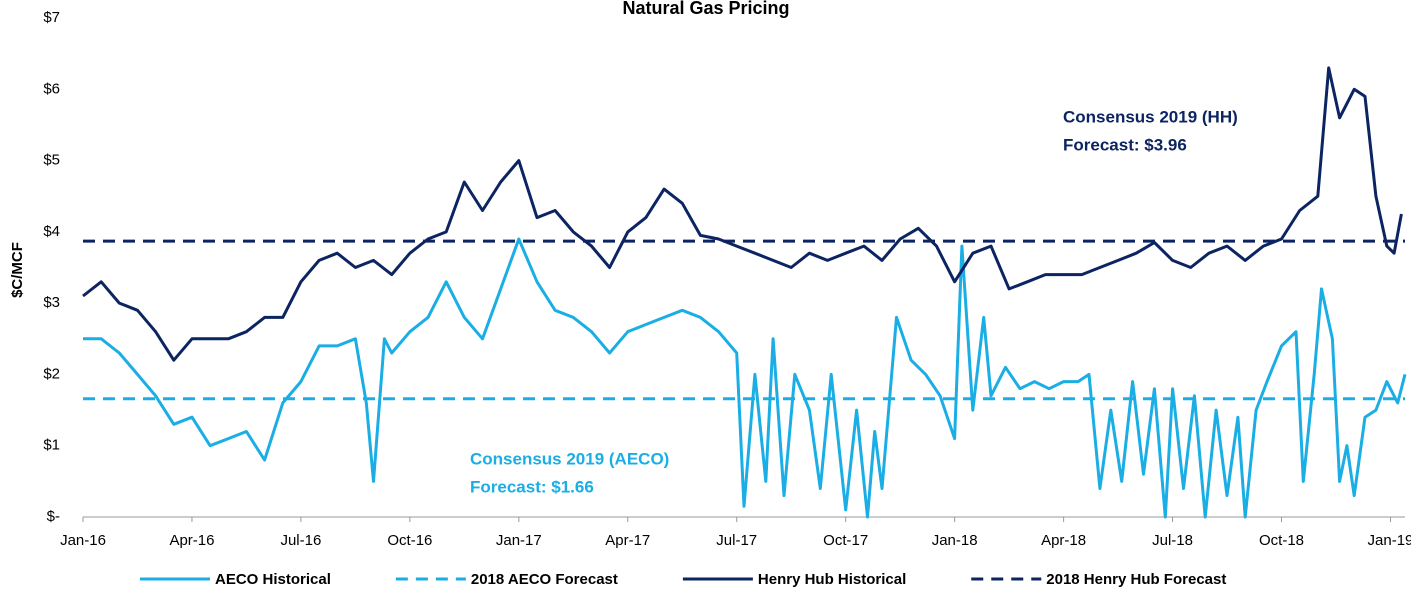 The height and width of the screenshot is (592, 1411). I want to click on legend-label: Henry Hub Historical, so click(832, 579).